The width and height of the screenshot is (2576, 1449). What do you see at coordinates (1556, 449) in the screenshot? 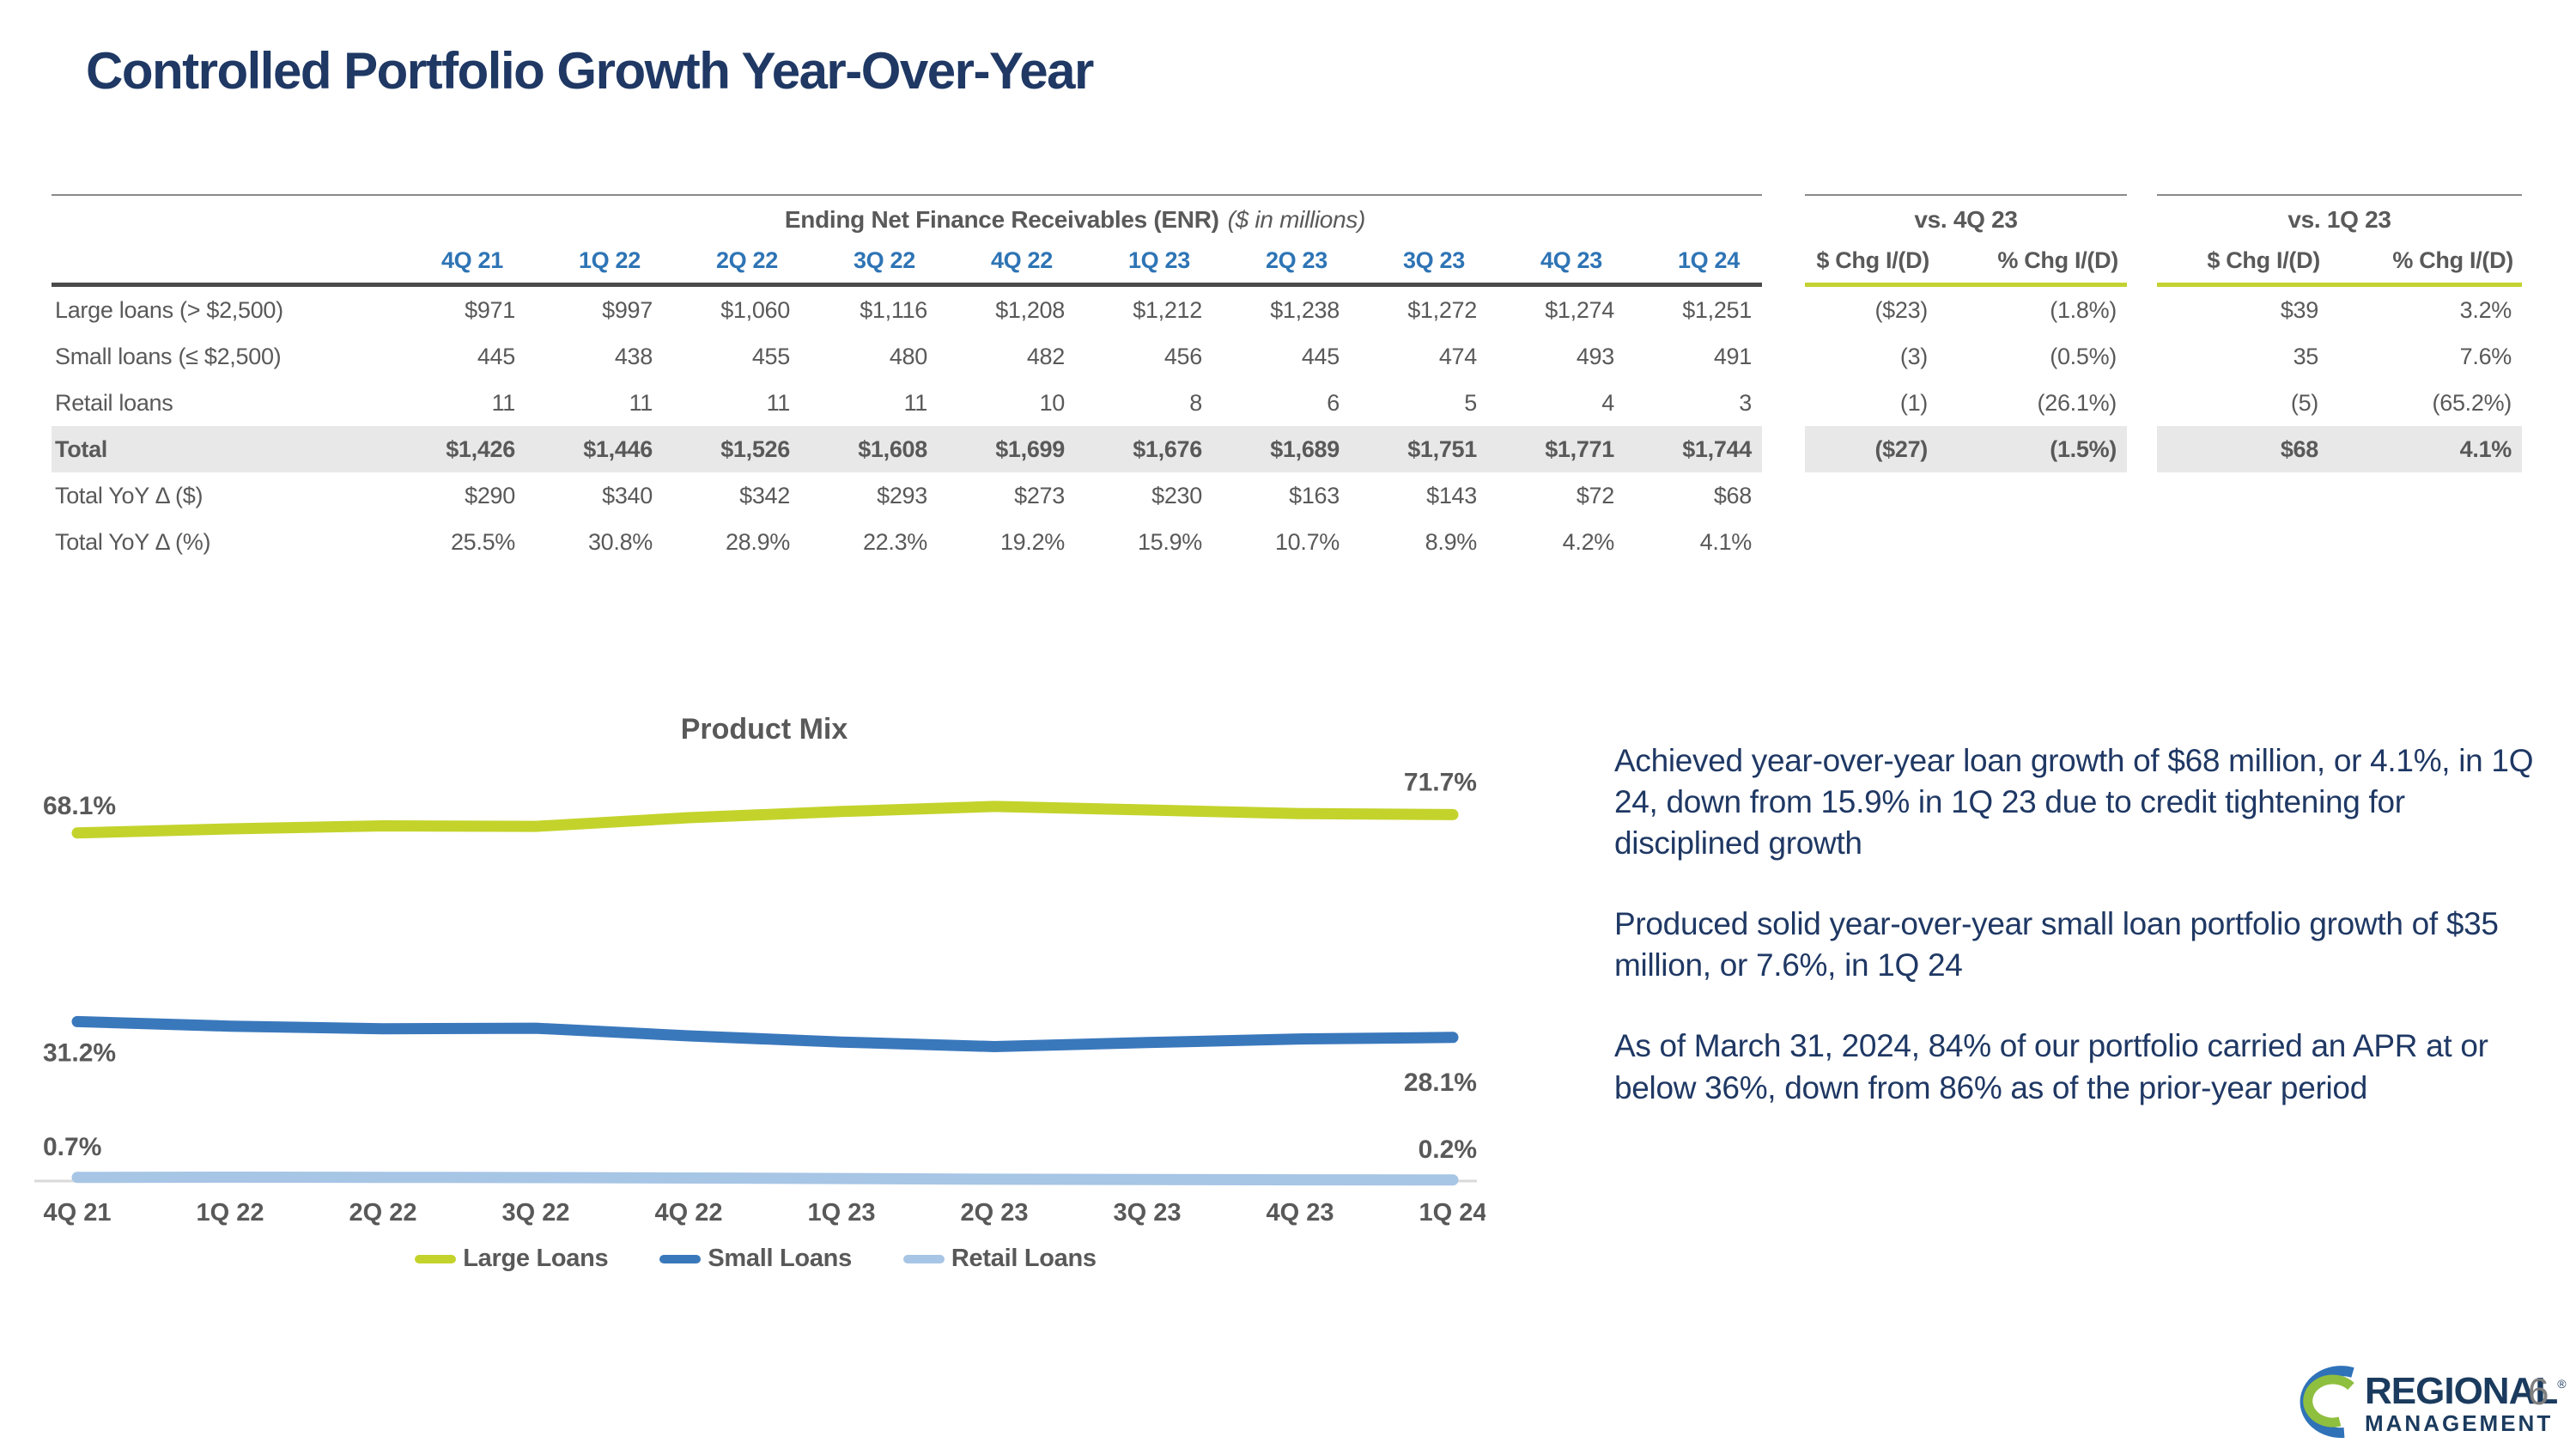
I see `table-cell: $1,771` at bounding box center [1556, 449].